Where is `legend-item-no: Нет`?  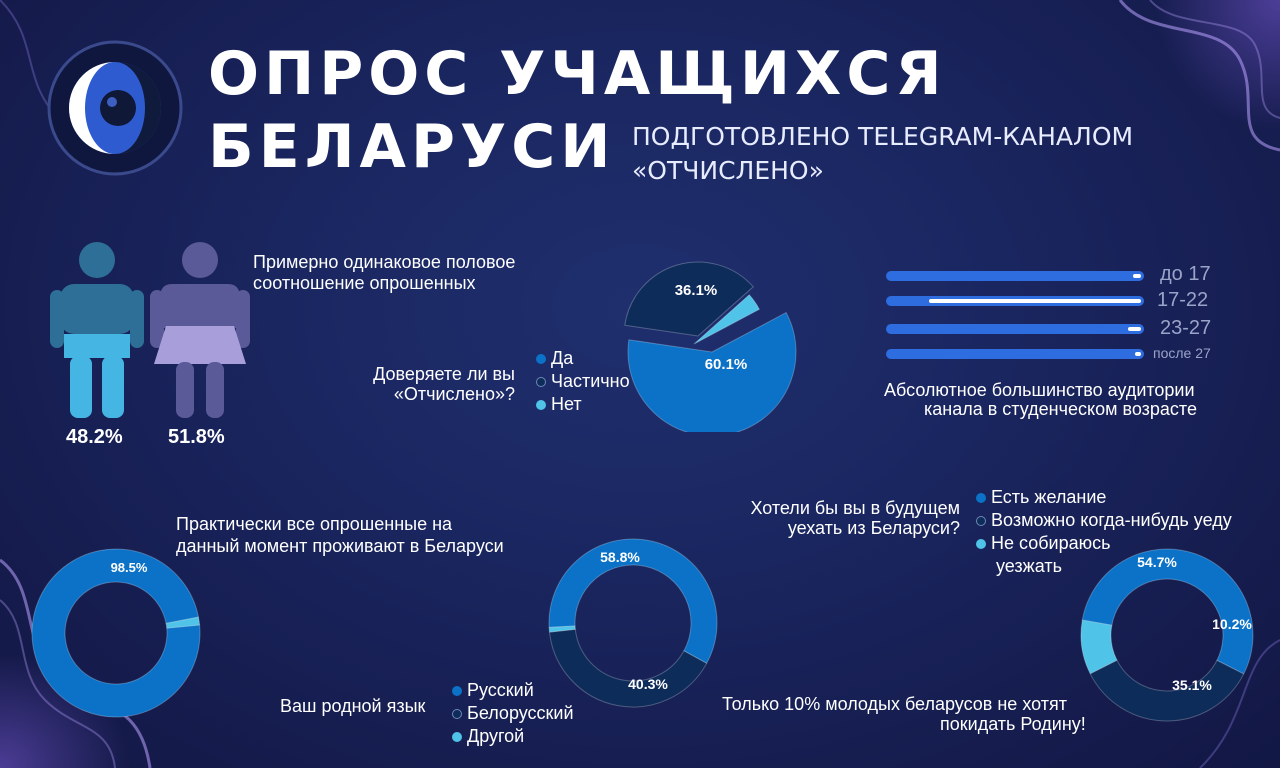
legend-item-no: Нет is located at coordinates (583, 404).